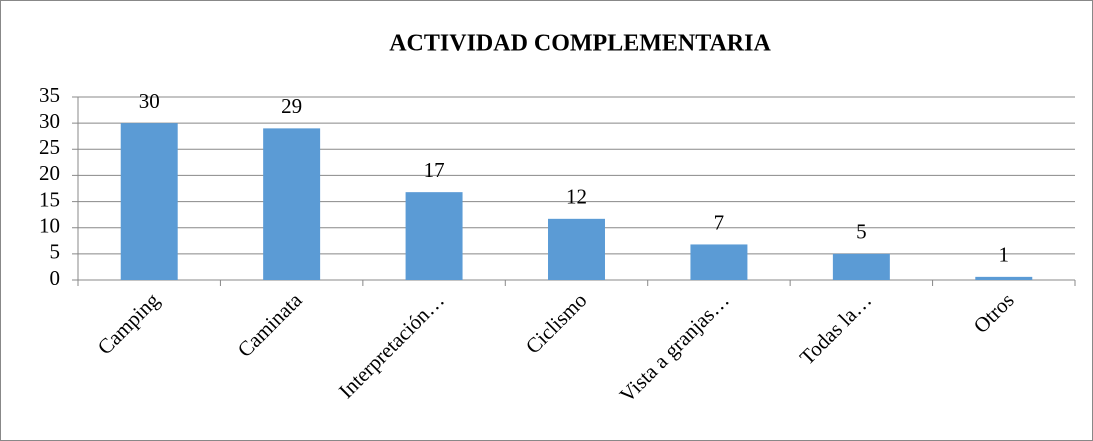 This screenshot has width=1093, height=441. I want to click on y-tick-label: 20, so click(49, 173).